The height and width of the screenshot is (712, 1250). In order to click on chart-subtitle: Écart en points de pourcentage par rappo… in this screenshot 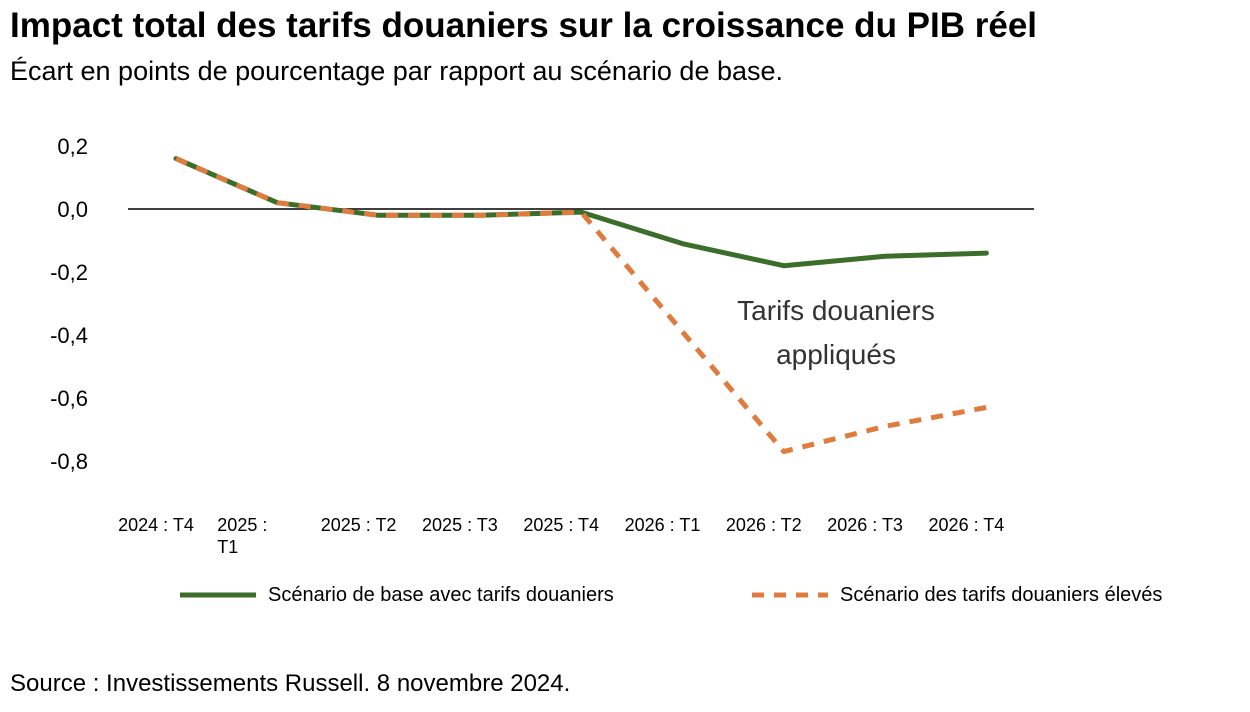, I will do `click(397, 71)`.